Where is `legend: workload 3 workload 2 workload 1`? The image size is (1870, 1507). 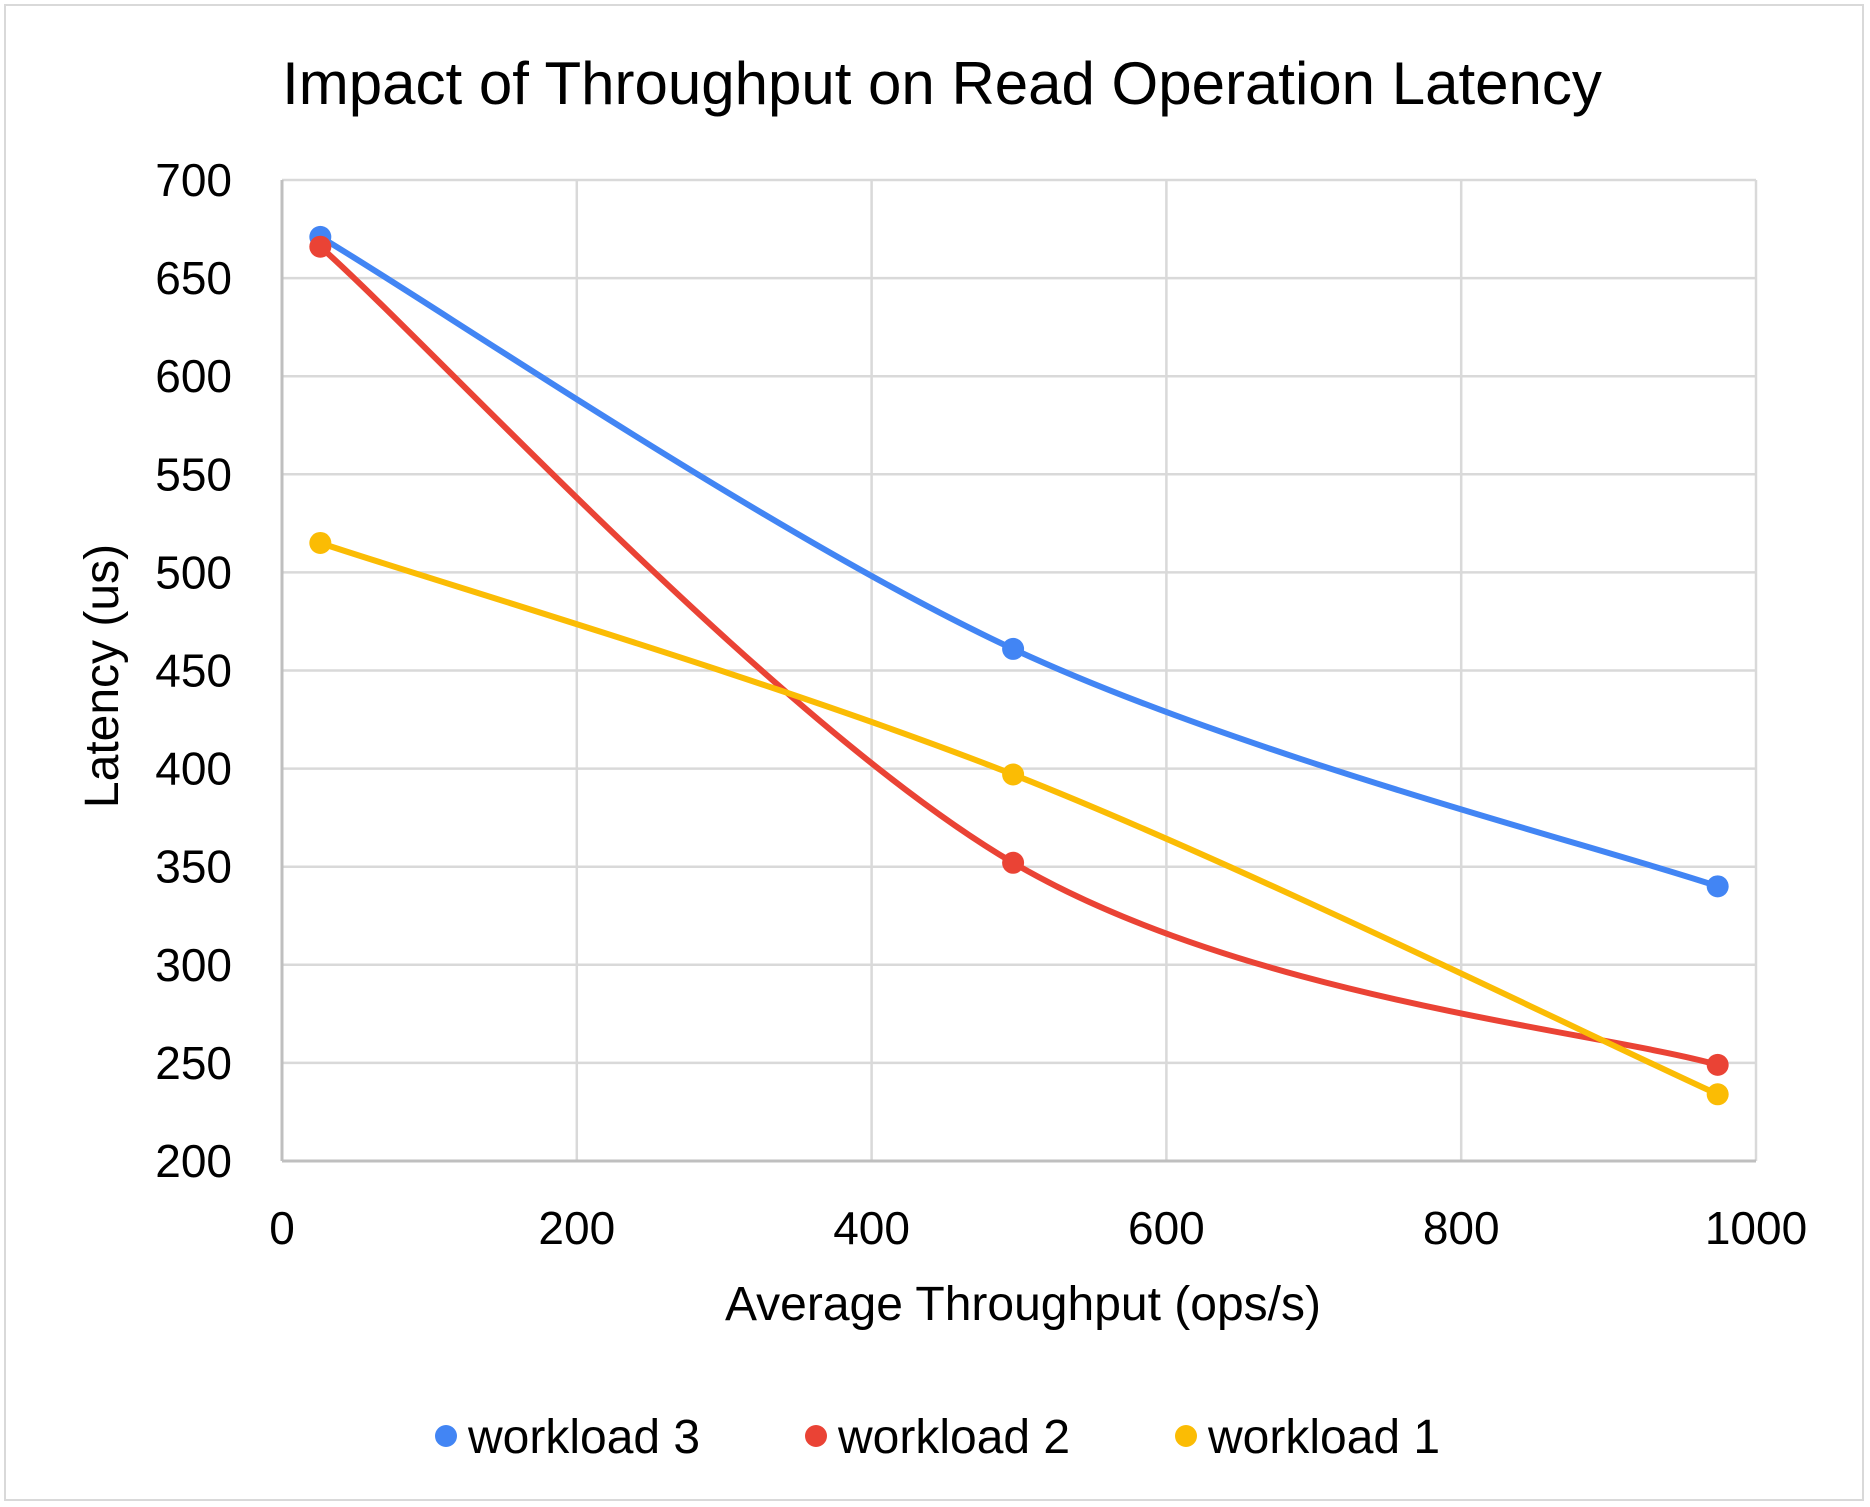 legend: workload 3 workload 2 workload 1 is located at coordinates (937, 1437).